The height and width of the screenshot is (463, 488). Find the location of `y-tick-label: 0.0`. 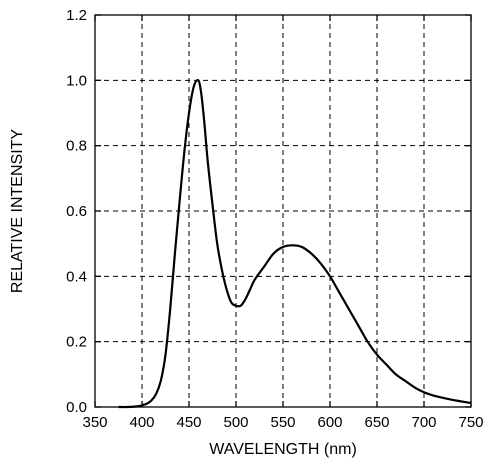

y-tick-label: 0.0 is located at coordinates (76, 407).